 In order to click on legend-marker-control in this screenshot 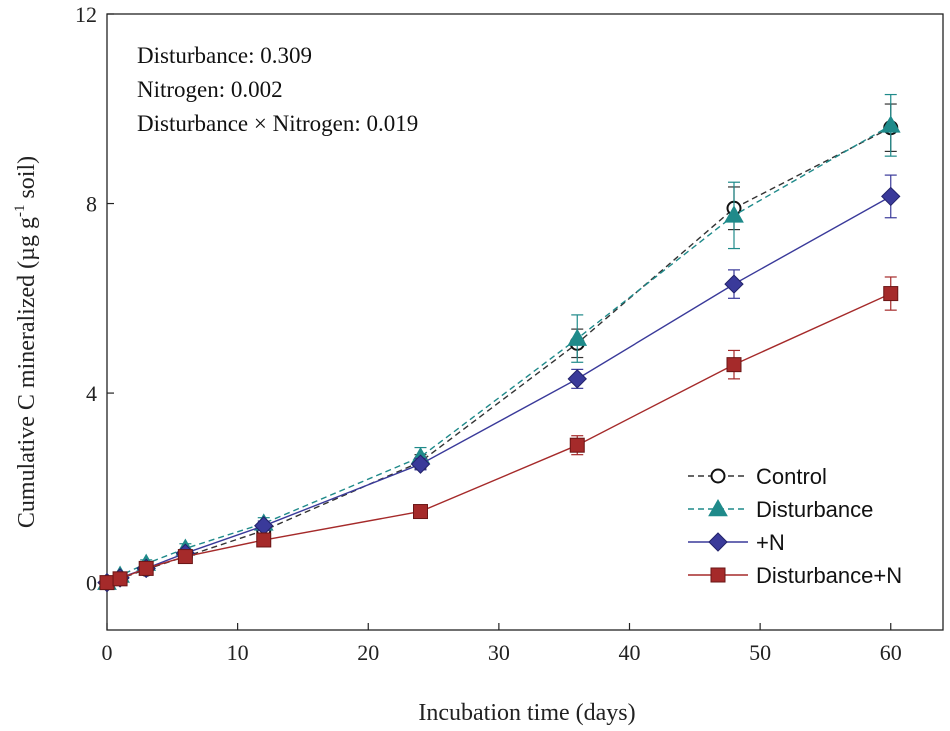, I will do `click(718, 476)`.